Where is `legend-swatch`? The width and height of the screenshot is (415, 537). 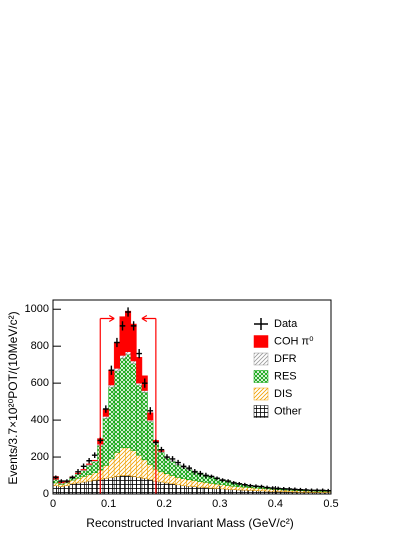 legend-swatch is located at coordinates (261, 359).